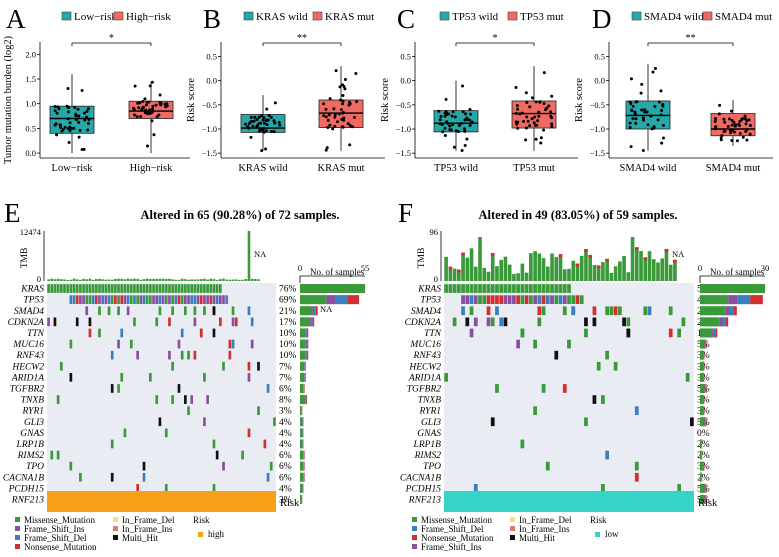  What do you see at coordinates (674, 17) in the screenshot?
I see `legend-label-D: SMAD4 wild` at bounding box center [674, 17].